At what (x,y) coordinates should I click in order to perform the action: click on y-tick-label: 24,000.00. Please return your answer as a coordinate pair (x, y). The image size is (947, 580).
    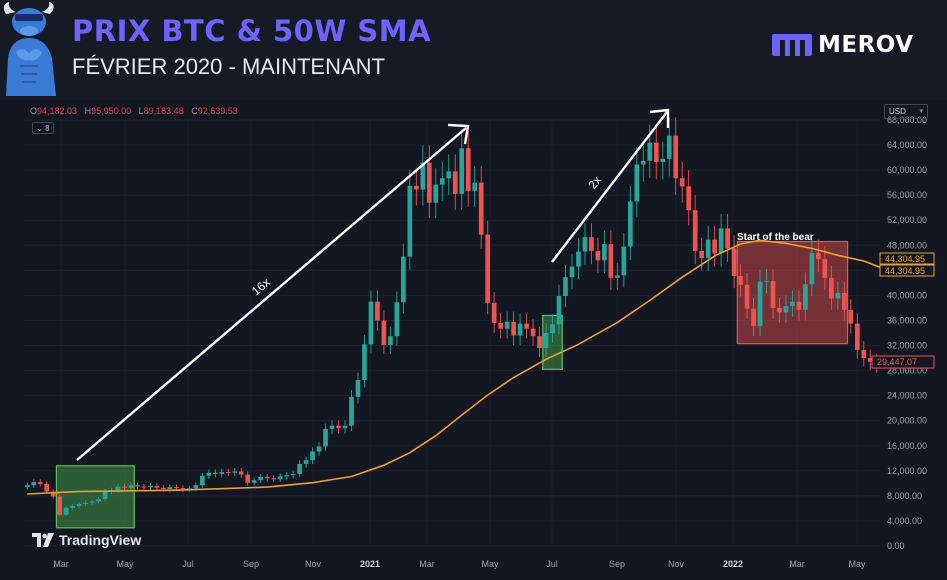
    Looking at the image, I should click on (907, 396).